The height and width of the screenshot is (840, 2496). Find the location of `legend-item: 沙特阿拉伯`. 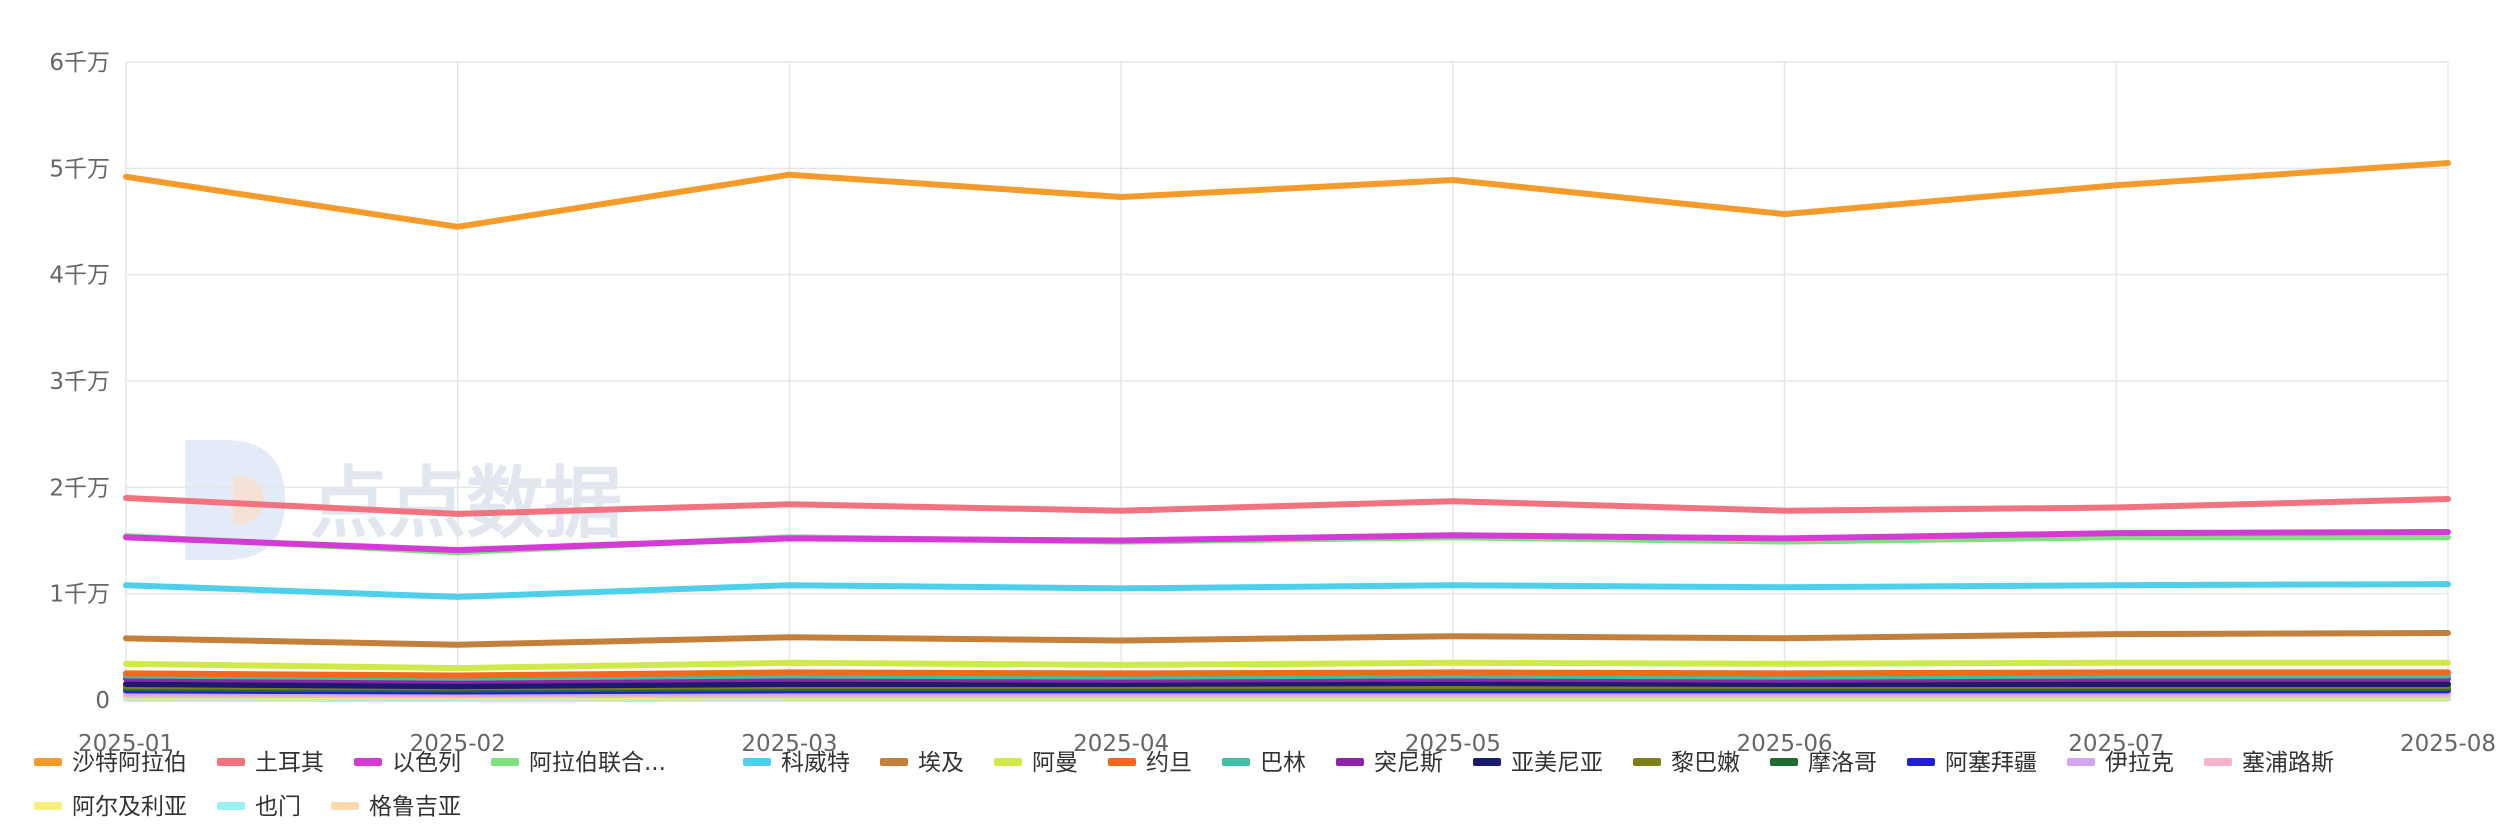

legend-item: 沙特阿拉伯 is located at coordinates (110, 763).